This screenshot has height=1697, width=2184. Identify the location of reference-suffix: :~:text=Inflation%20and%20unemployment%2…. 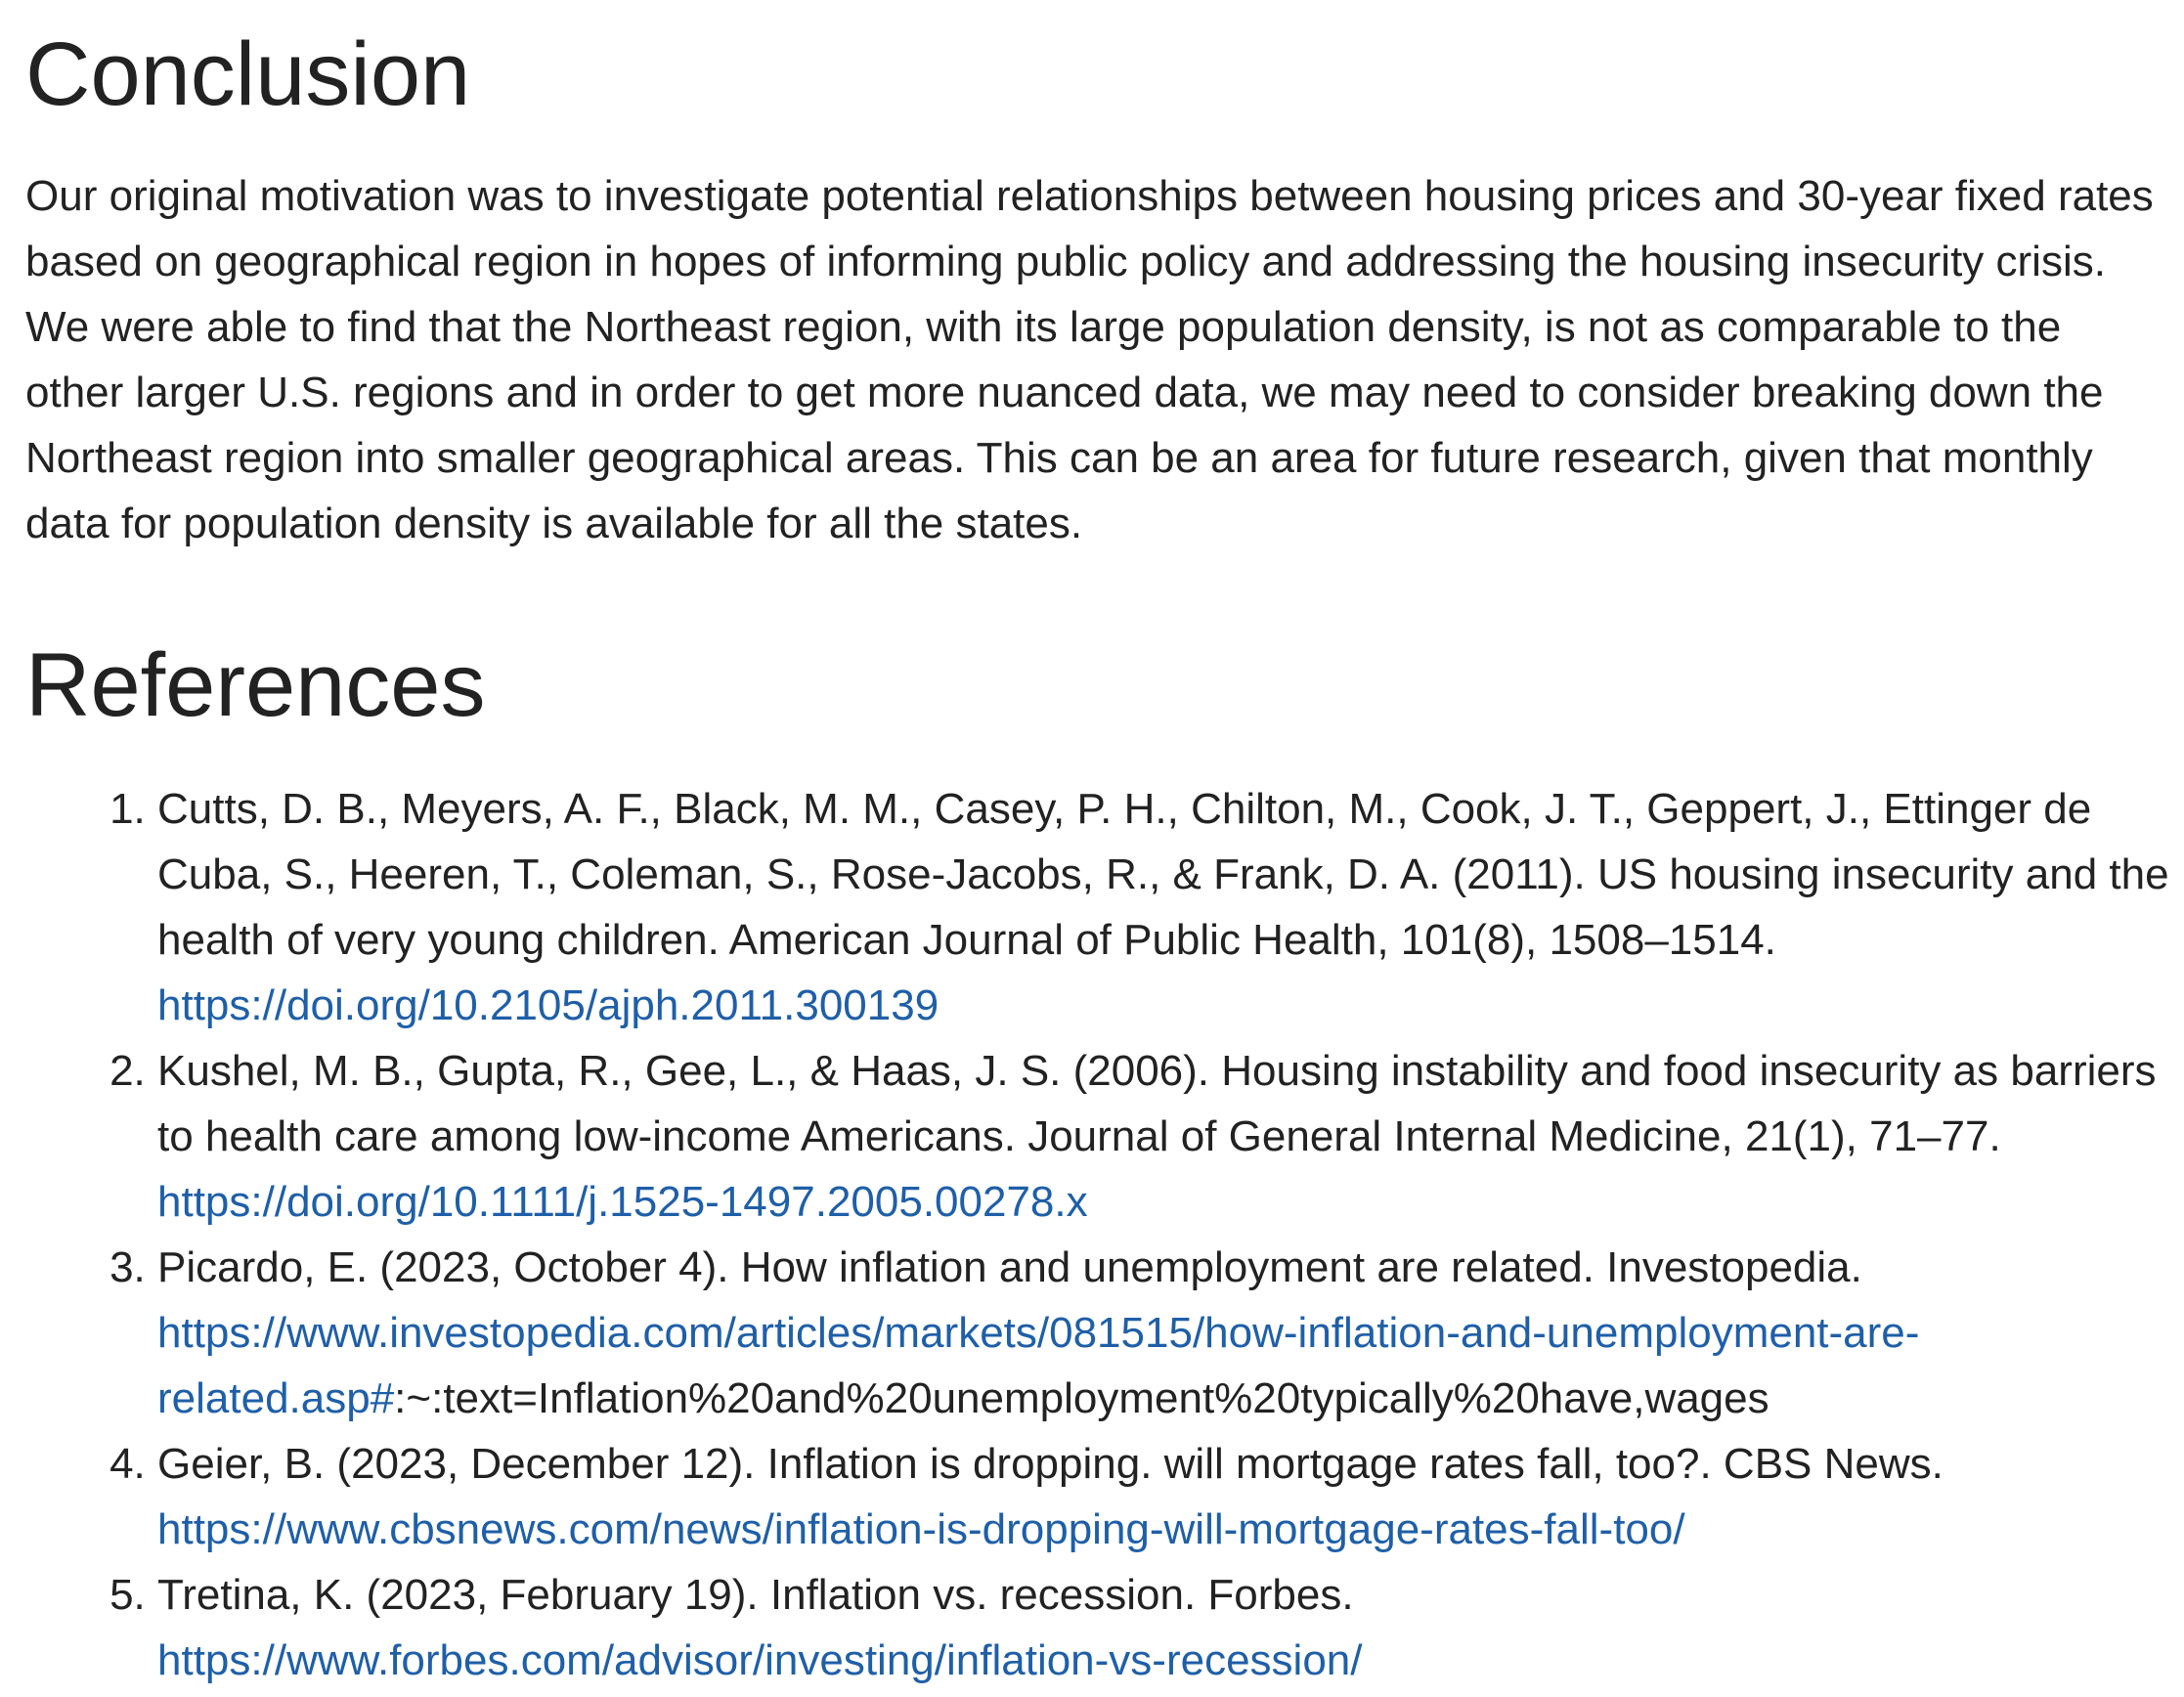
(1081, 1398).